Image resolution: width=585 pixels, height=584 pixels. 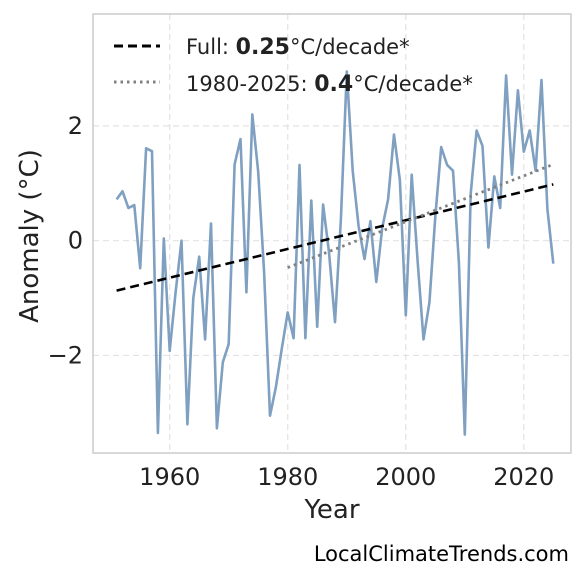 What do you see at coordinates (331, 510) in the screenshot?
I see `x-axis-title: Year` at bounding box center [331, 510].